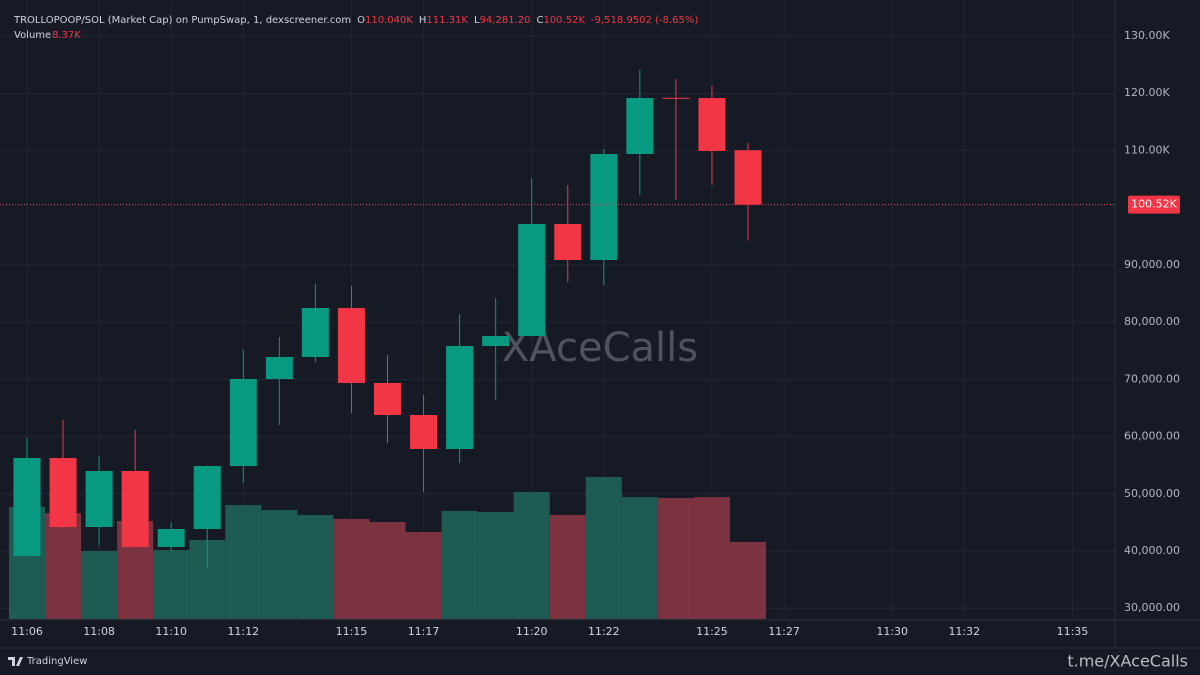 This screenshot has width=1200, height=675. What do you see at coordinates (1073, 631) in the screenshot?
I see `x-tick-label: 11:35` at bounding box center [1073, 631].